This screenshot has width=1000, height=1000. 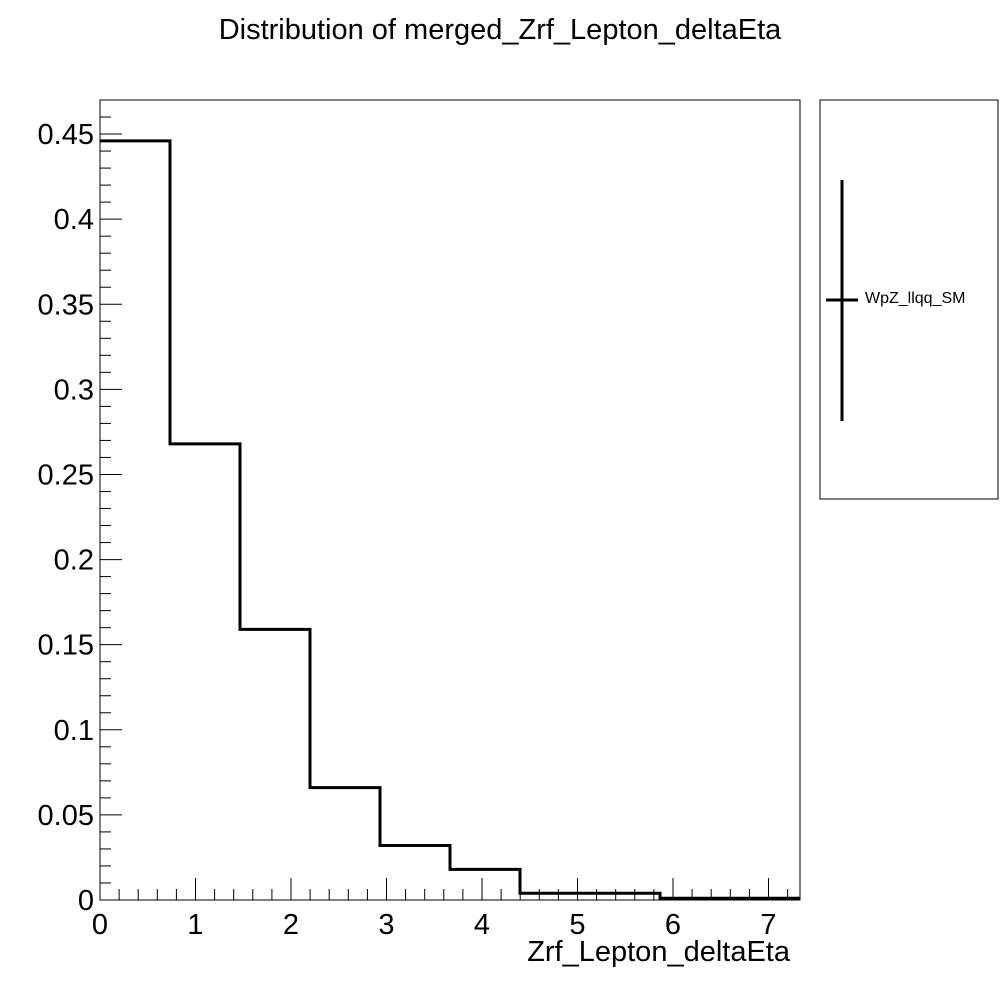 What do you see at coordinates (74, 731) in the screenshot?
I see `y-tick-label: 0.1` at bounding box center [74, 731].